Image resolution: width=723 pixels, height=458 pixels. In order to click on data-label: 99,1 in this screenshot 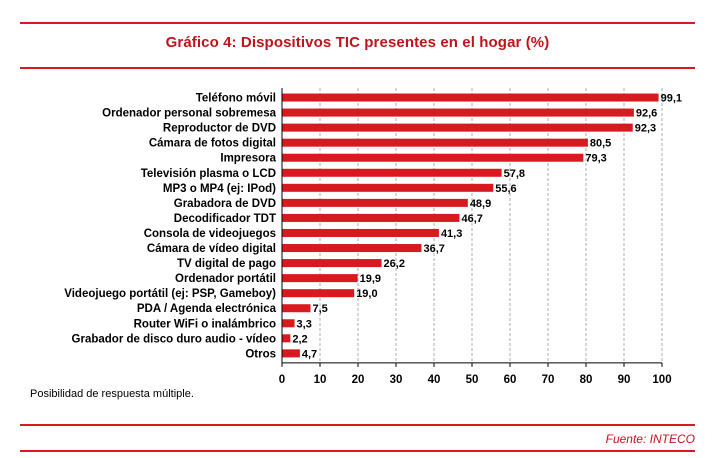, I will do `click(671, 99)`.